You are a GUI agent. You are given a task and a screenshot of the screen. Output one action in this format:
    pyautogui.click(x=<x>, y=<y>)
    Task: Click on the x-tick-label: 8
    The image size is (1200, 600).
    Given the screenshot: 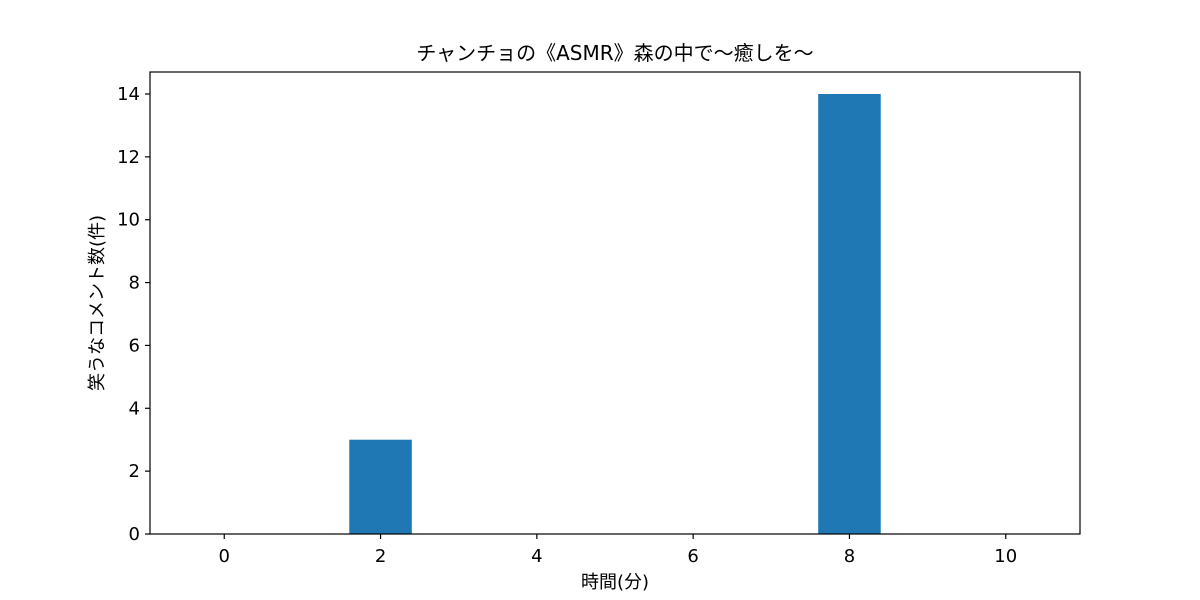 What is the action you would take?
    pyautogui.click(x=849, y=556)
    